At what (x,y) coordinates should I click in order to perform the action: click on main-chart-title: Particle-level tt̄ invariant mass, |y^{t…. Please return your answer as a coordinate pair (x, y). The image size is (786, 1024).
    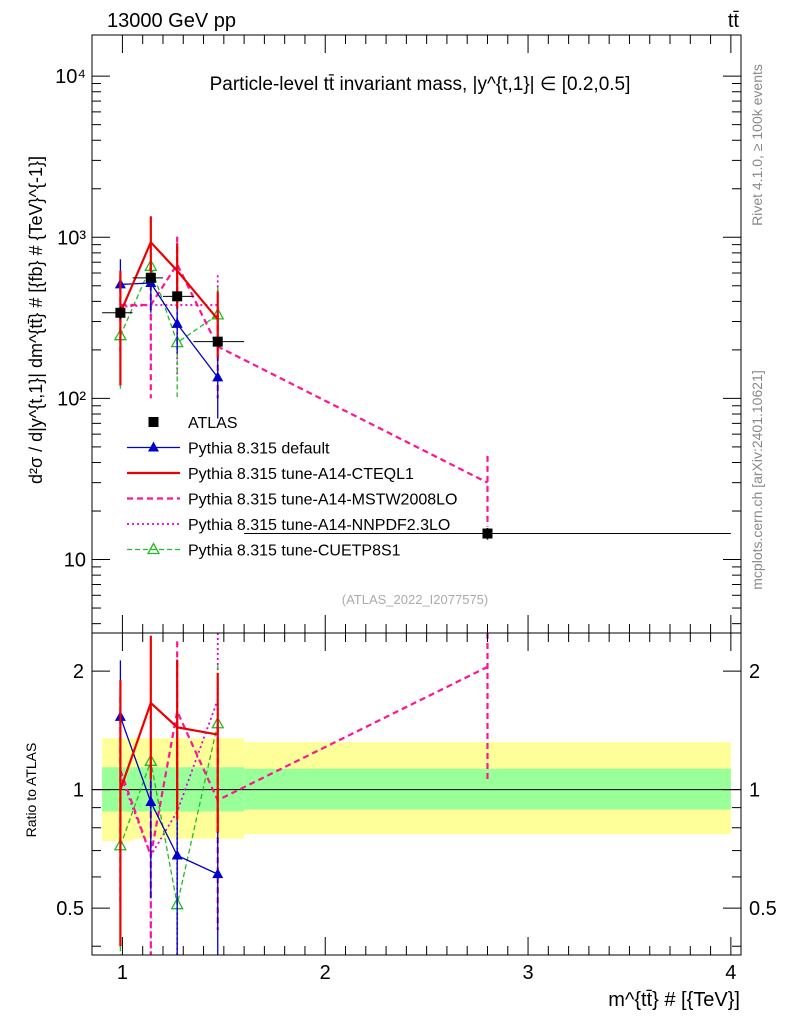
    Looking at the image, I should click on (420, 84).